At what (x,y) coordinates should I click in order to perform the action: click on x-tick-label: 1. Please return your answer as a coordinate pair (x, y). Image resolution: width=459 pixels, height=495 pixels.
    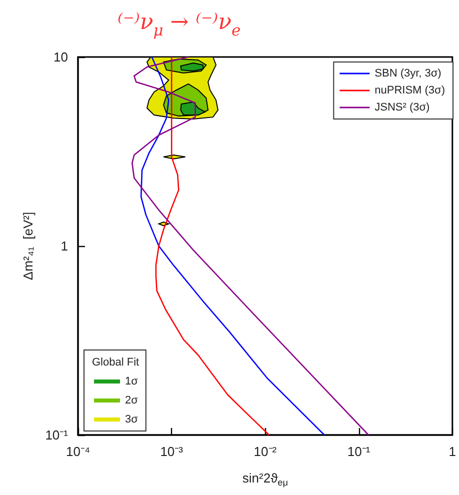
    Looking at the image, I should click on (452, 451).